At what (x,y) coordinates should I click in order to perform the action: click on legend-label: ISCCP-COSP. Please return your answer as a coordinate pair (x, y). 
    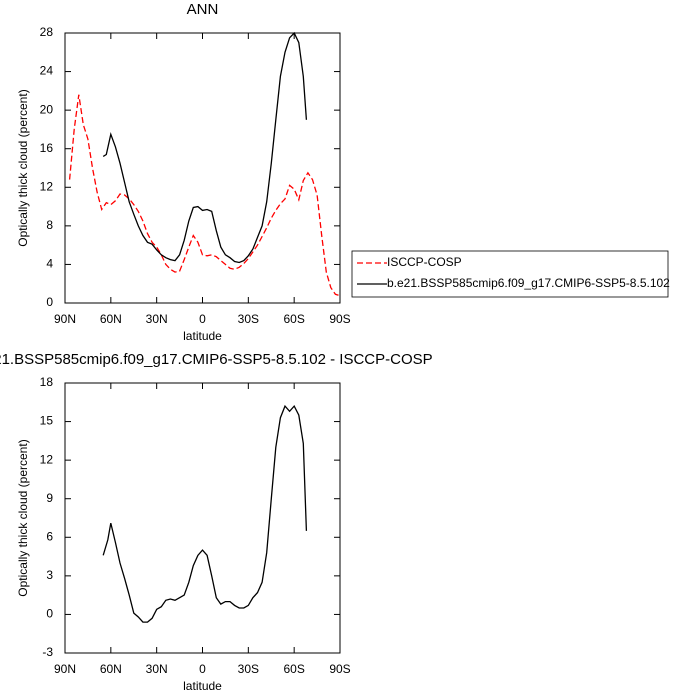
    Looking at the image, I should click on (424, 262).